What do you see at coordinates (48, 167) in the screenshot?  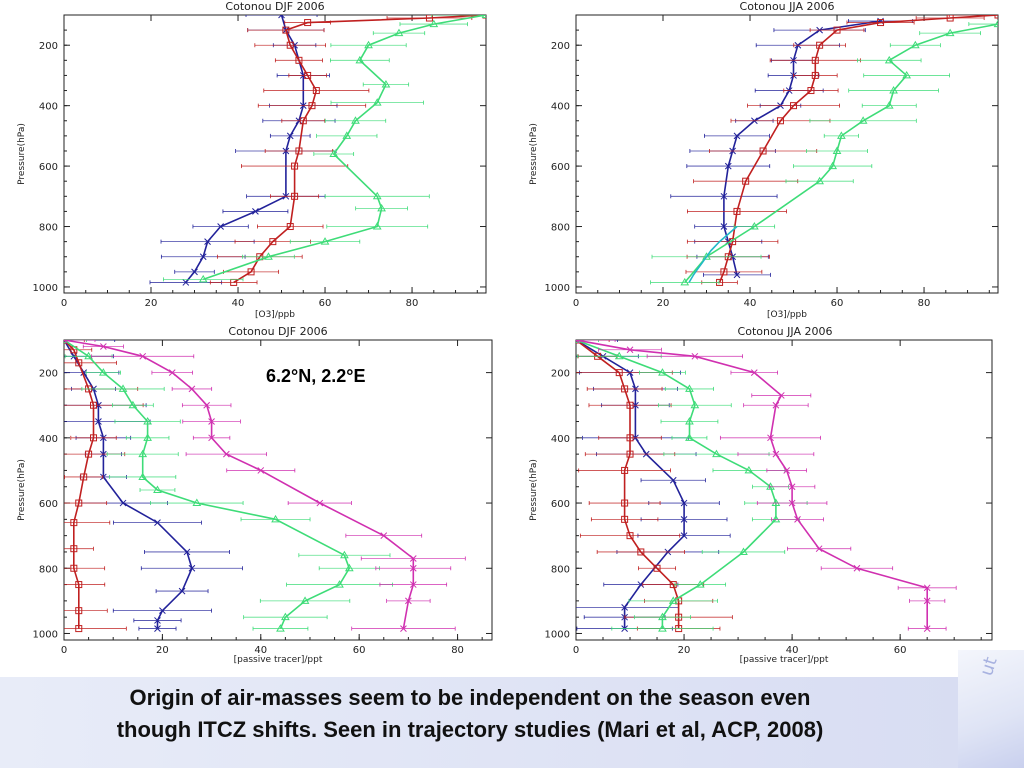 I see `y-tick-label: 600` at bounding box center [48, 167].